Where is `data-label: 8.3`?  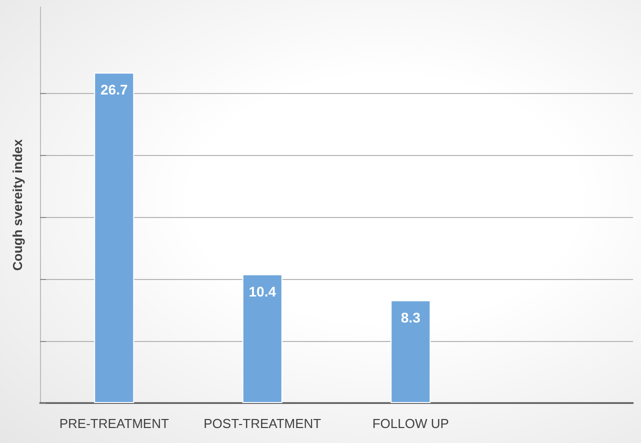
data-label: 8.3 is located at coordinates (410, 317).